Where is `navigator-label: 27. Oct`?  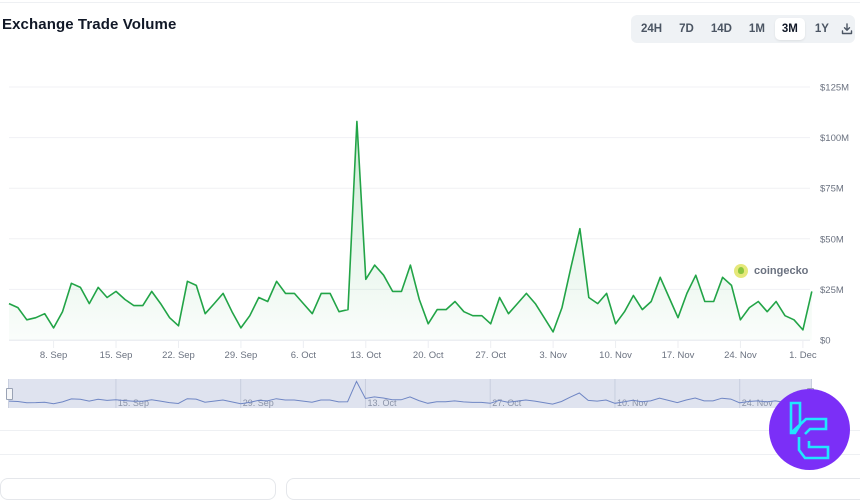 navigator-label: 27. Oct is located at coordinates (507, 403).